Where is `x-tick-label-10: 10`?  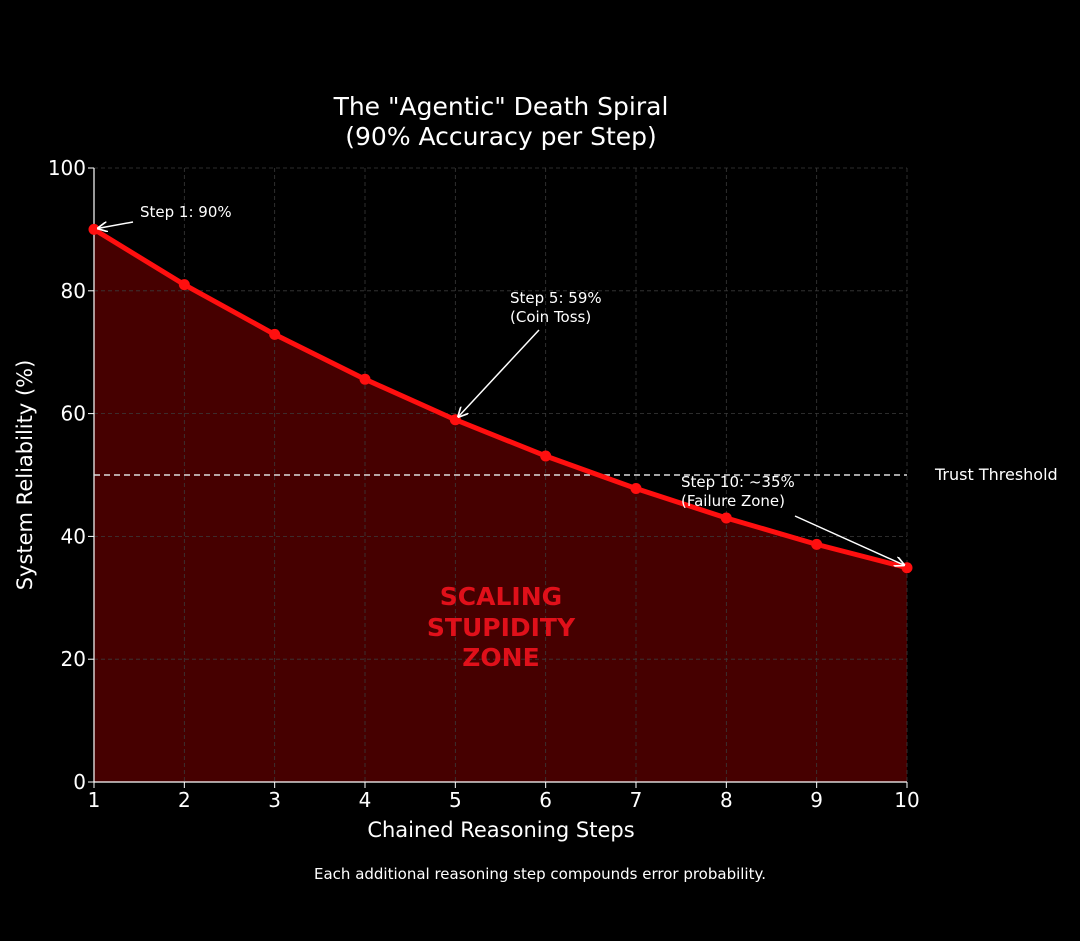 x-tick-label-10: 10 is located at coordinates (906, 800).